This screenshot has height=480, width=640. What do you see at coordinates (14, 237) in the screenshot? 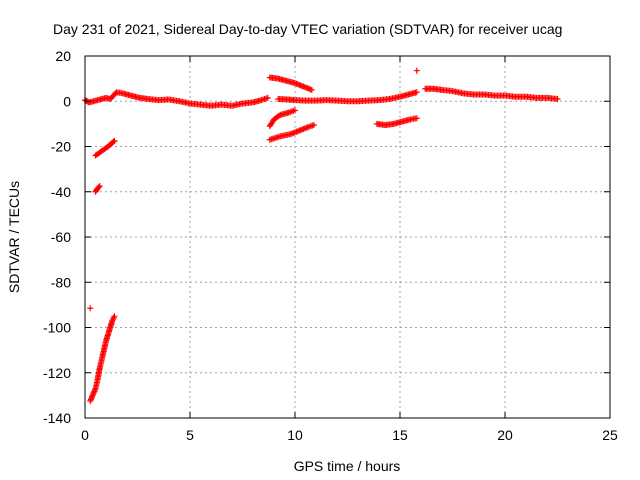
I see `y-axis-label: SDTVAR / TECUs` at bounding box center [14, 237].